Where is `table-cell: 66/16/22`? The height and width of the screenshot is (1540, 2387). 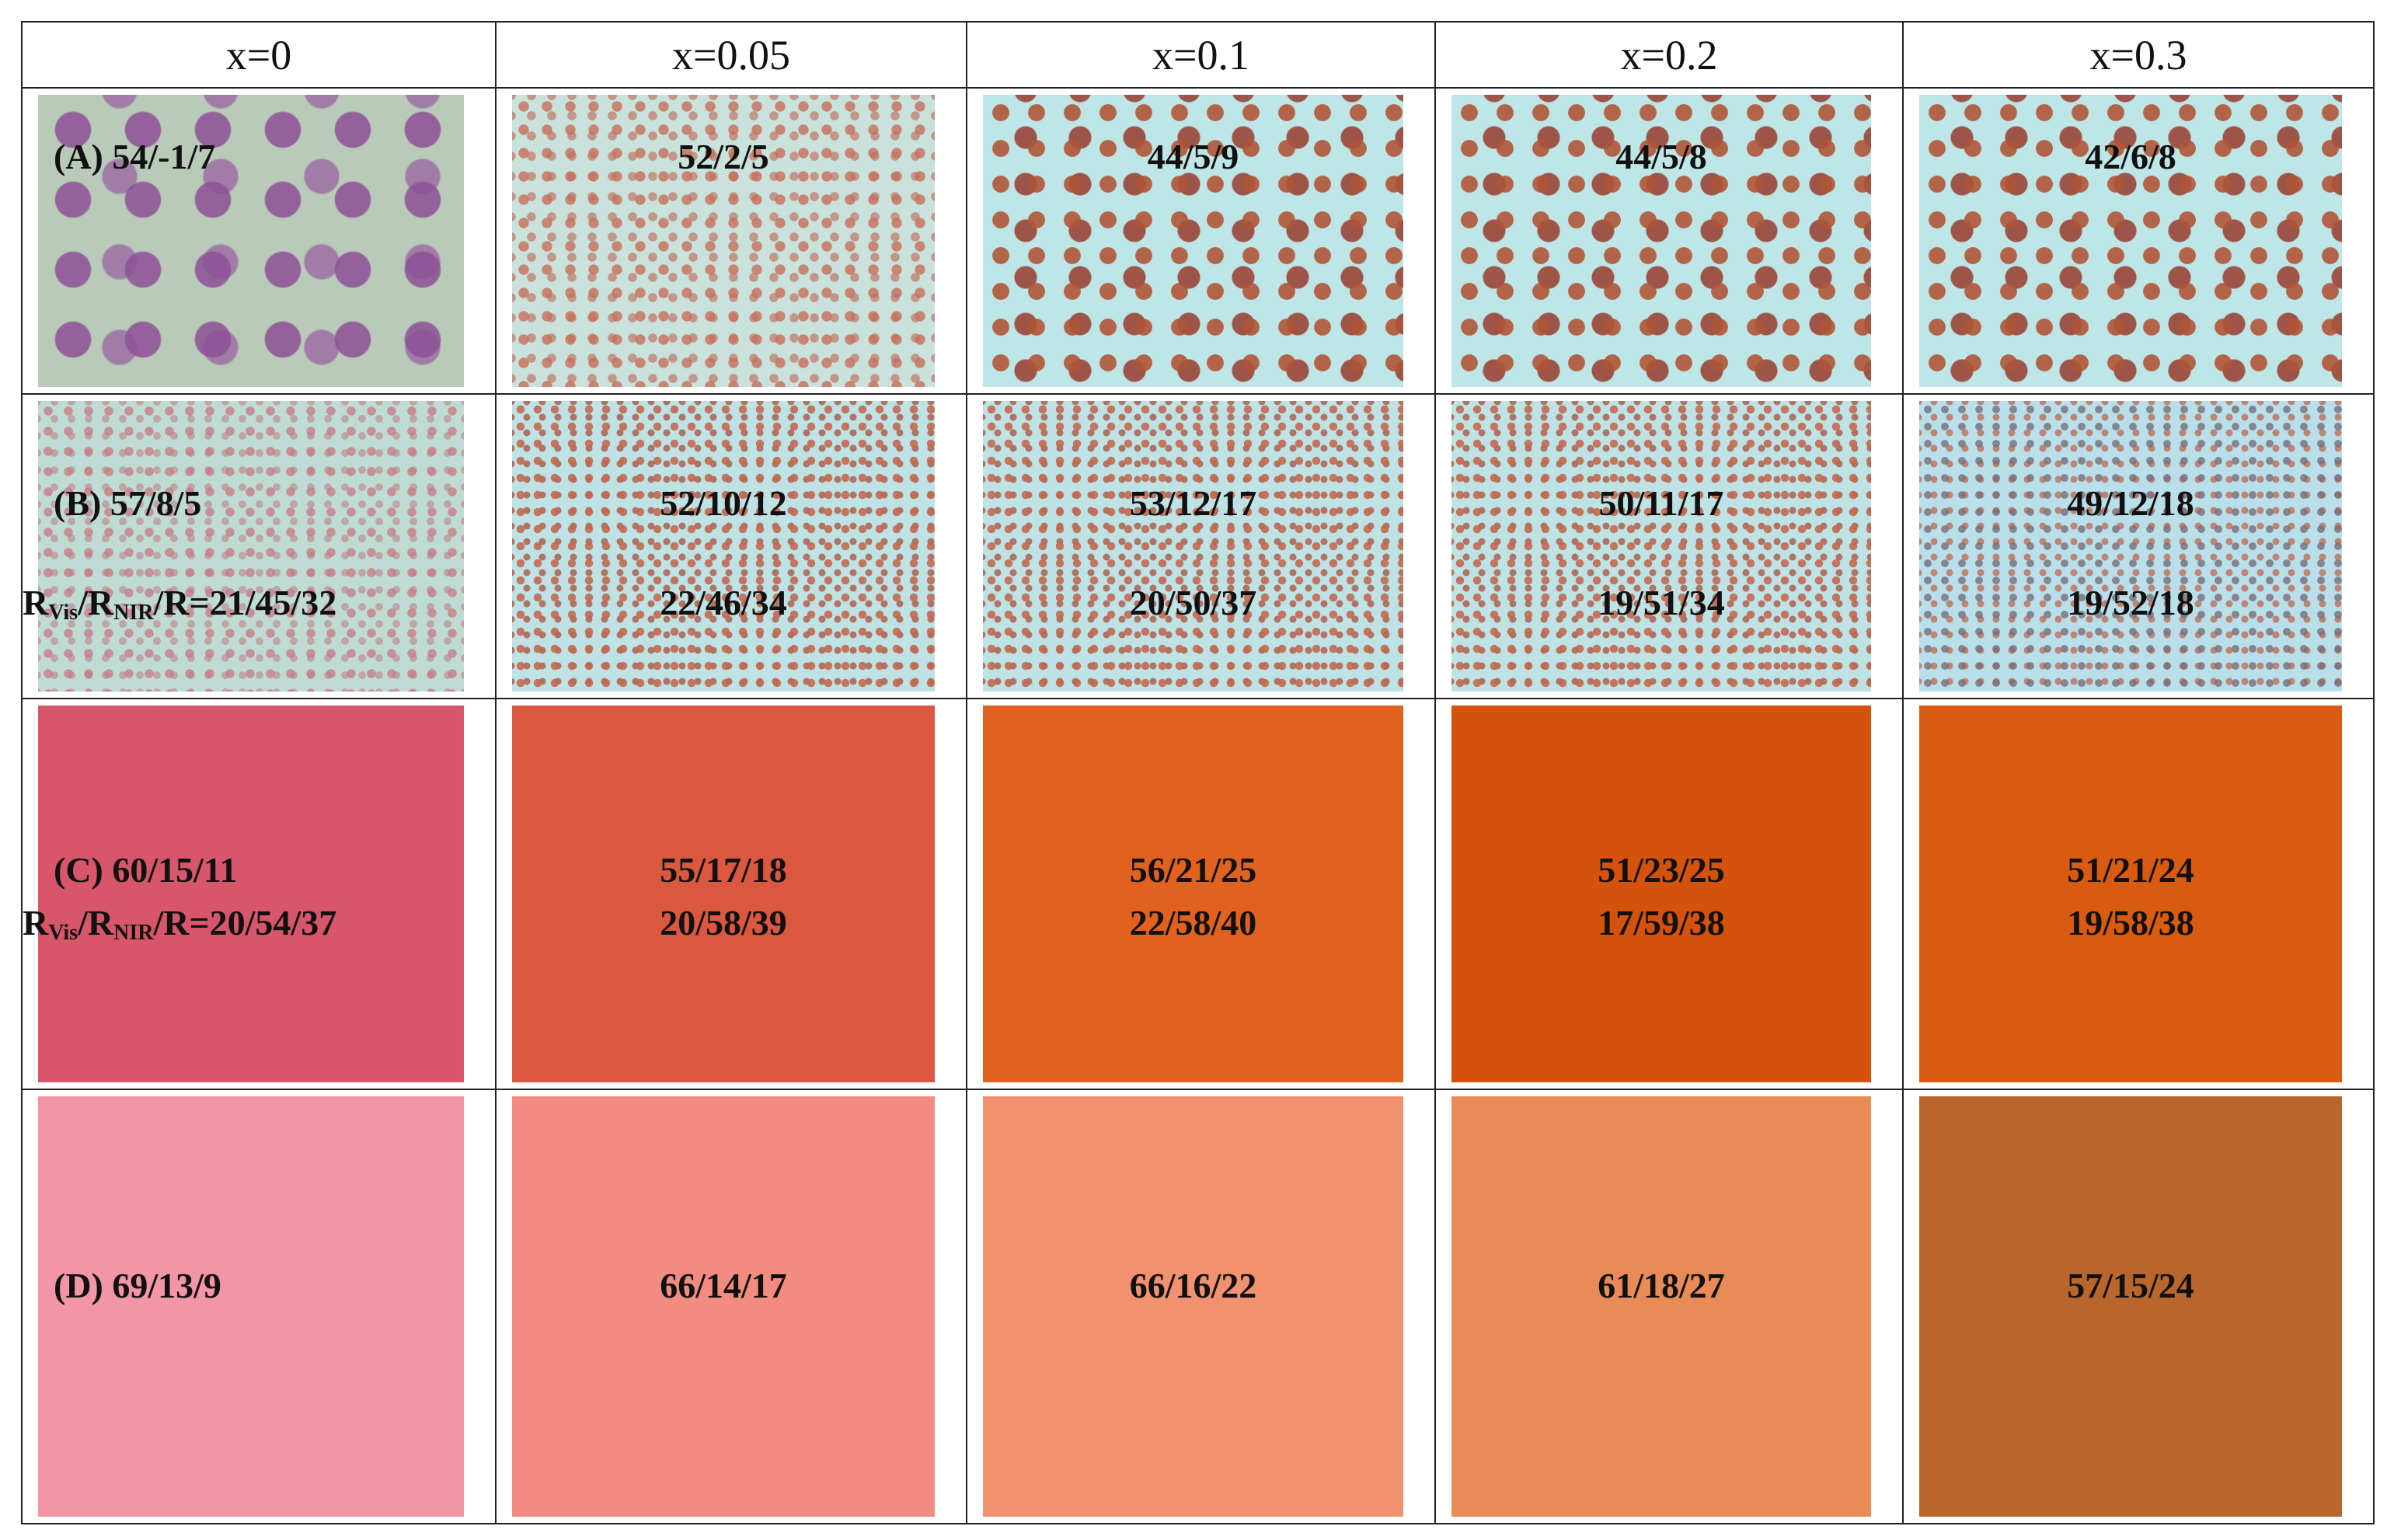 table-cell: 66/16/22 is located at coordinates (1201, 1306).